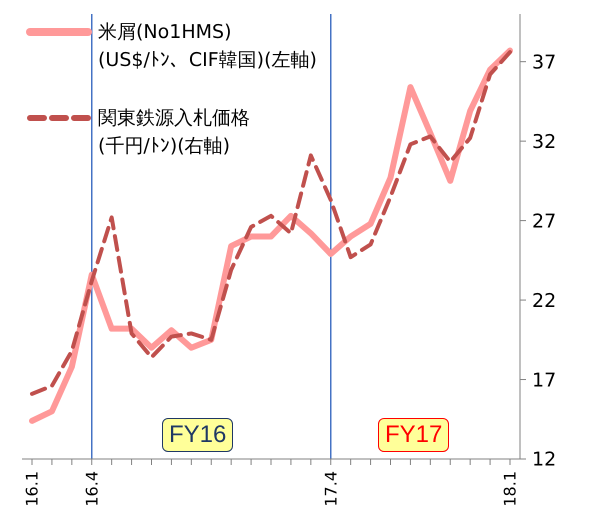 The image size is (590, 516). I want to click on x-tick-label: 16.4, so click(92, 489).